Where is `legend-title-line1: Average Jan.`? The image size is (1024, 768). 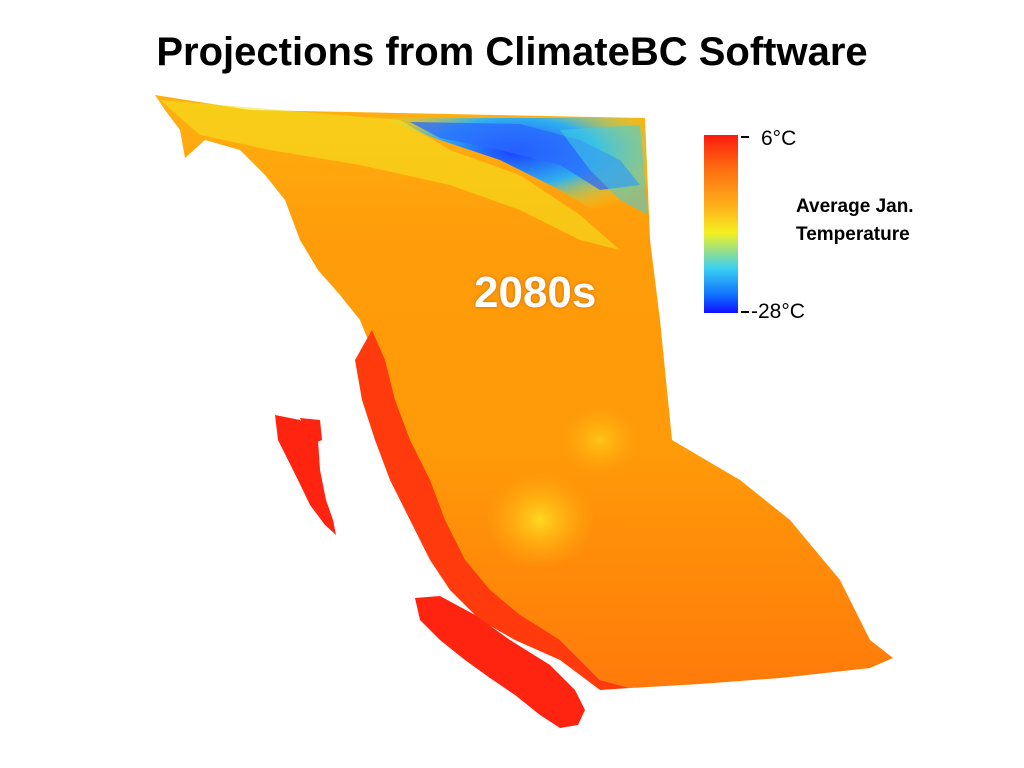 legend-title-line1: Average Jan. is located at coordinates (855, 206).